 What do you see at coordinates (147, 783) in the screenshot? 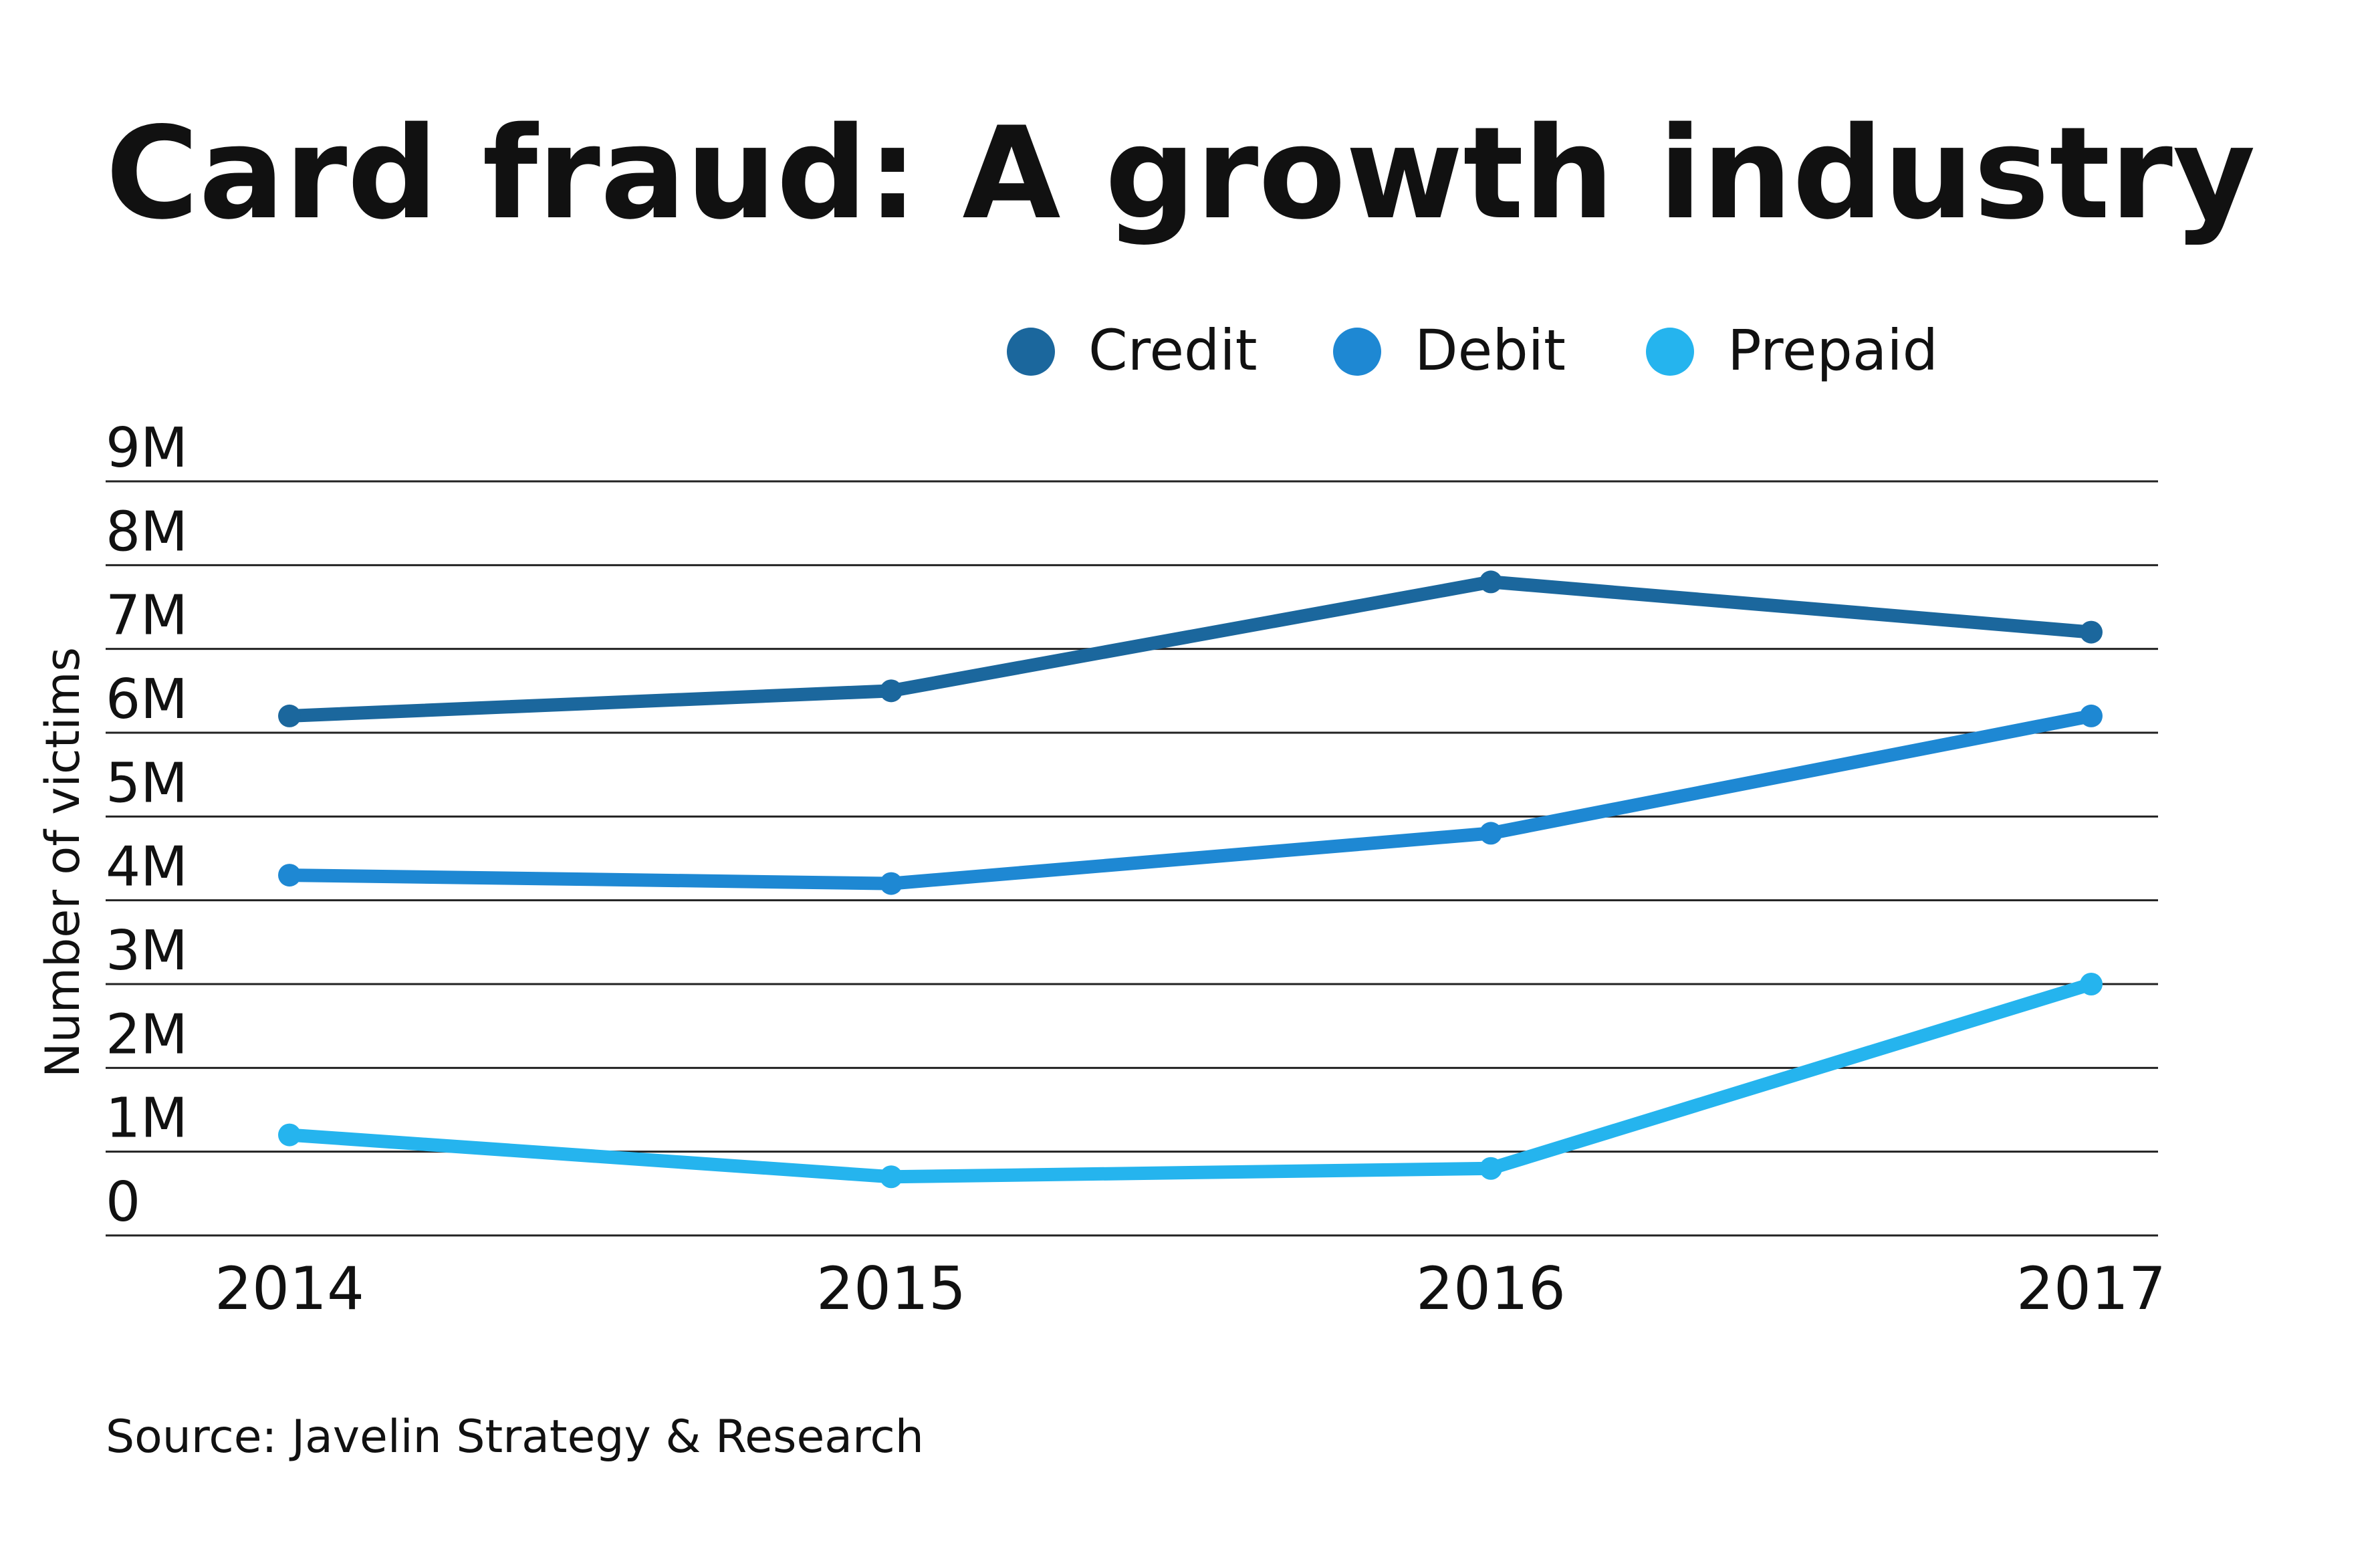
I see `y-tick-label: 5M` at bounding box center [147, 783].